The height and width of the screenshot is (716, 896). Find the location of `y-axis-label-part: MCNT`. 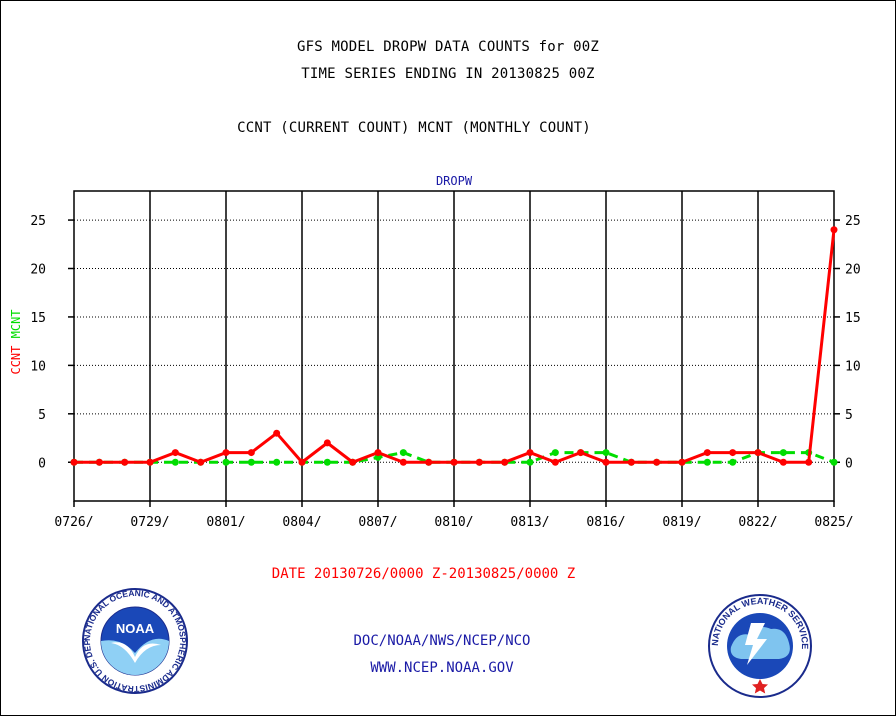

y-axis-label-part: MCNT is located at coordinates (16, 327).